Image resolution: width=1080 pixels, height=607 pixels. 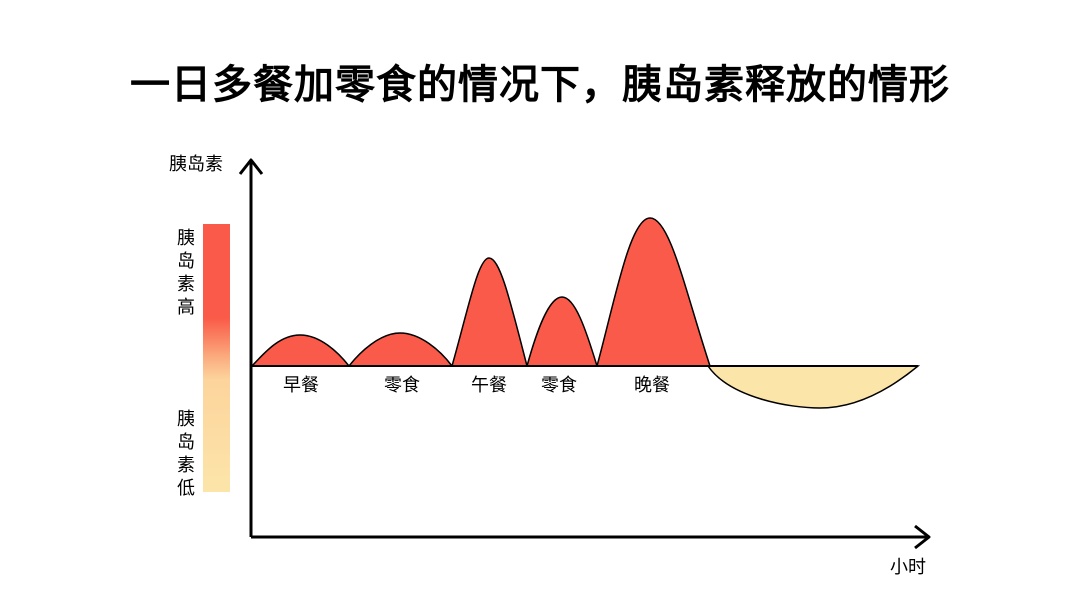 What do you see at coordinates (196, 164) in the screenshot?
I see `y-axis-label: 胰岛素` at bounding box center [196, 164].